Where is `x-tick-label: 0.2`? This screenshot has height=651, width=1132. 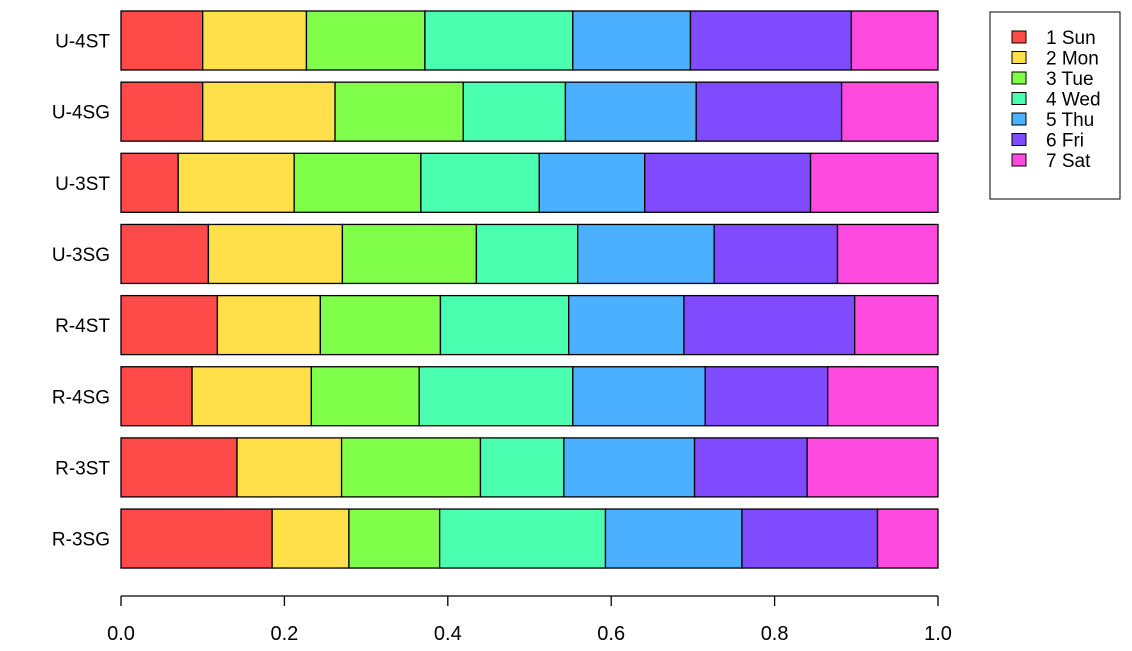 x-tick-label: 0.2 is located at coordinates (284, 634).